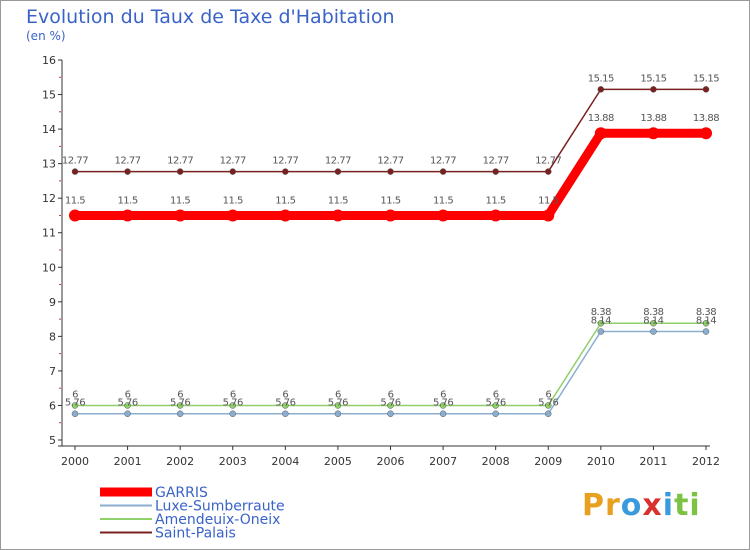 This screenshot has height=550, width=750. Describe the element at coordinates (631, 505) in the screenshot. I see `logo-letter: o` at that location.